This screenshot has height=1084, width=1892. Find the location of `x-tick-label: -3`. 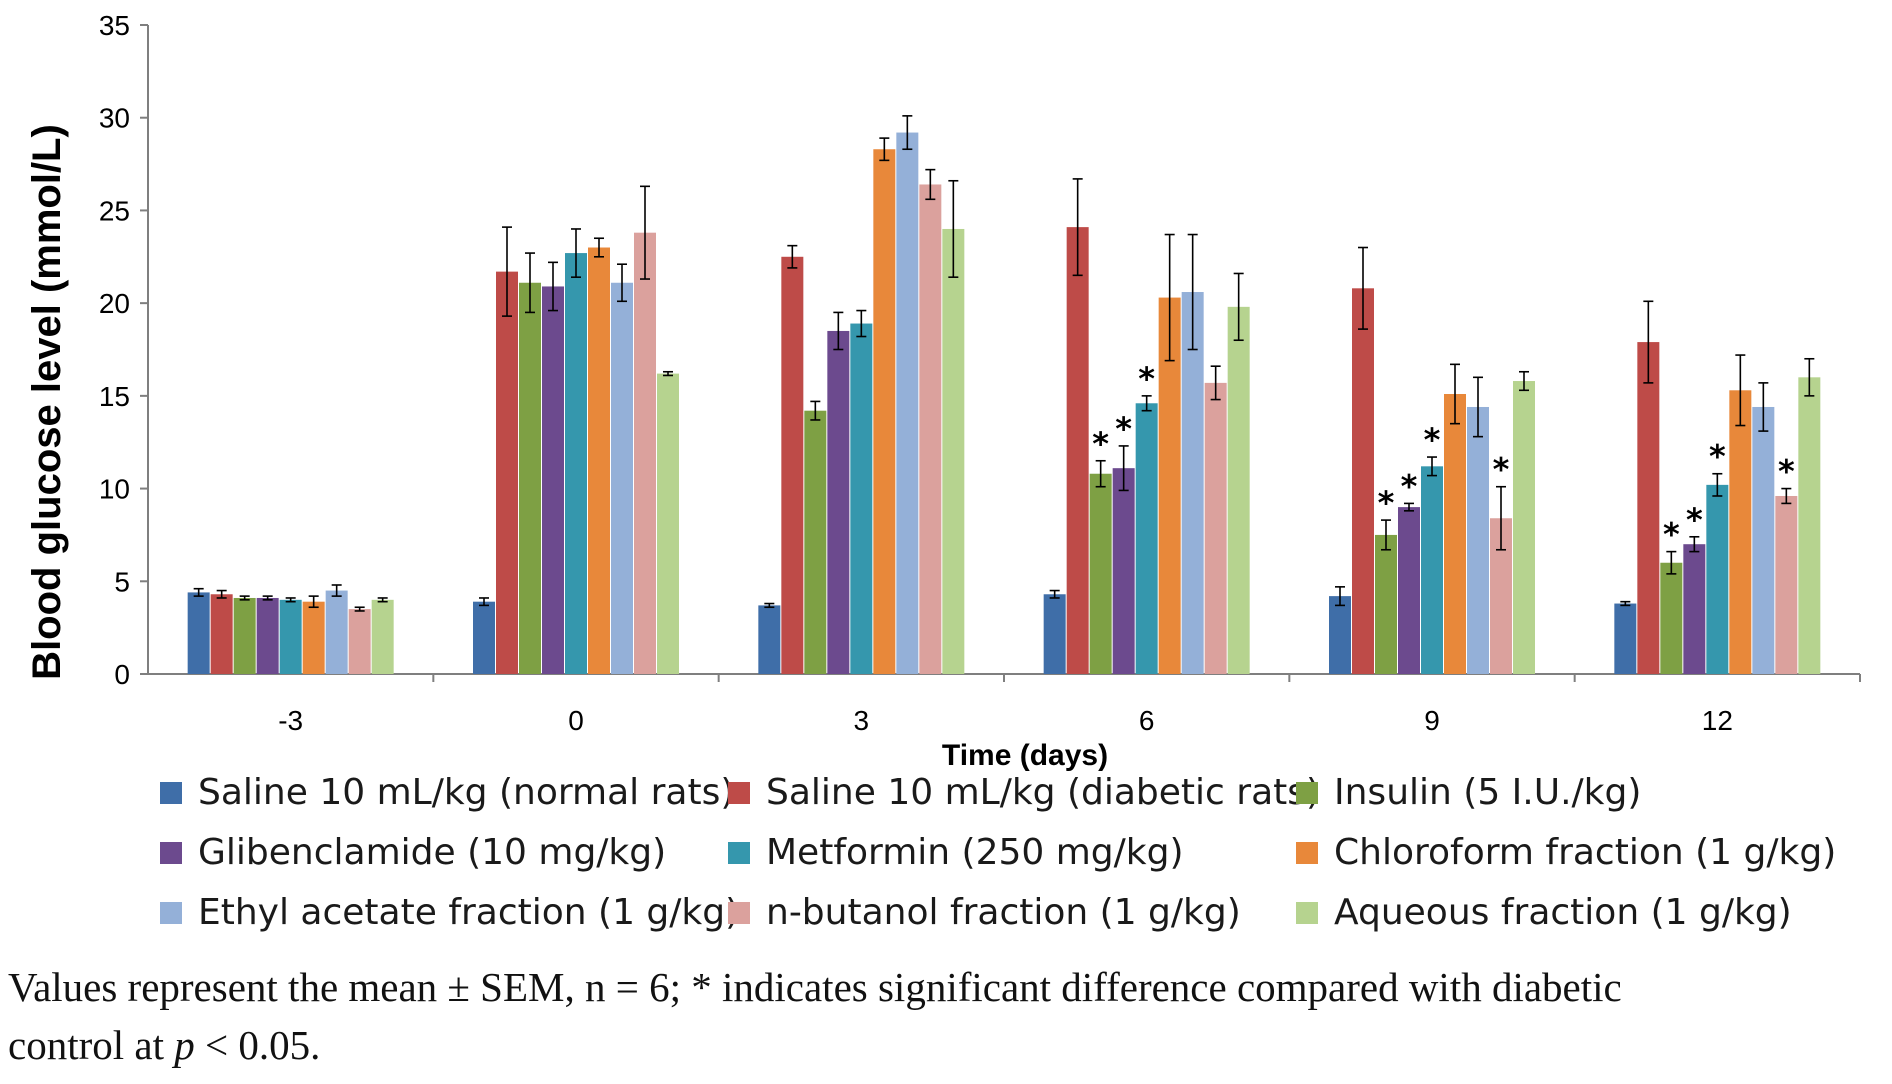

x-tick-label: -3 is located at coordinates (290, 720).